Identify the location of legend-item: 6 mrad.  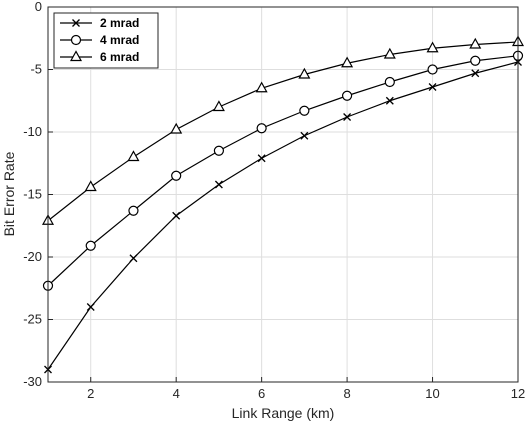
(99, 57).